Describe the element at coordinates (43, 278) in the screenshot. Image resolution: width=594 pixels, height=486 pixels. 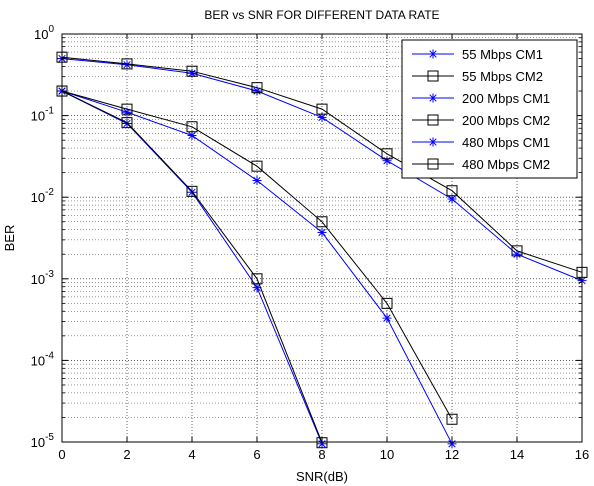
I see `y-tick-label: 10⁻³` at that location.